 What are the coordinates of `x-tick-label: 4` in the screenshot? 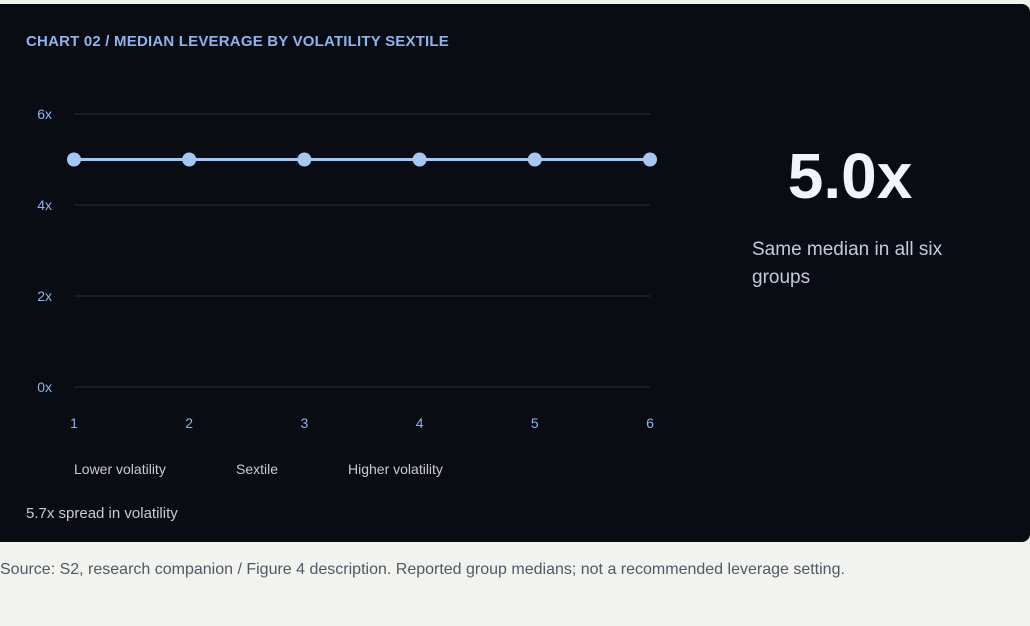 It's located at (420, 423).